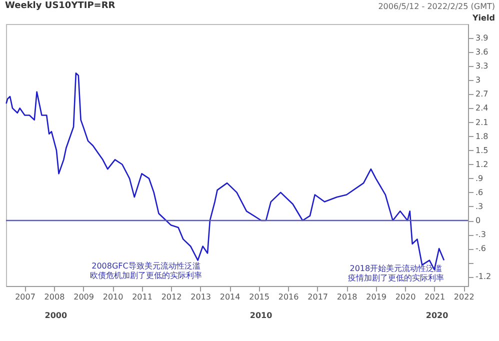  I want to click on y-tick-label: -1.2, so click(484, 277).